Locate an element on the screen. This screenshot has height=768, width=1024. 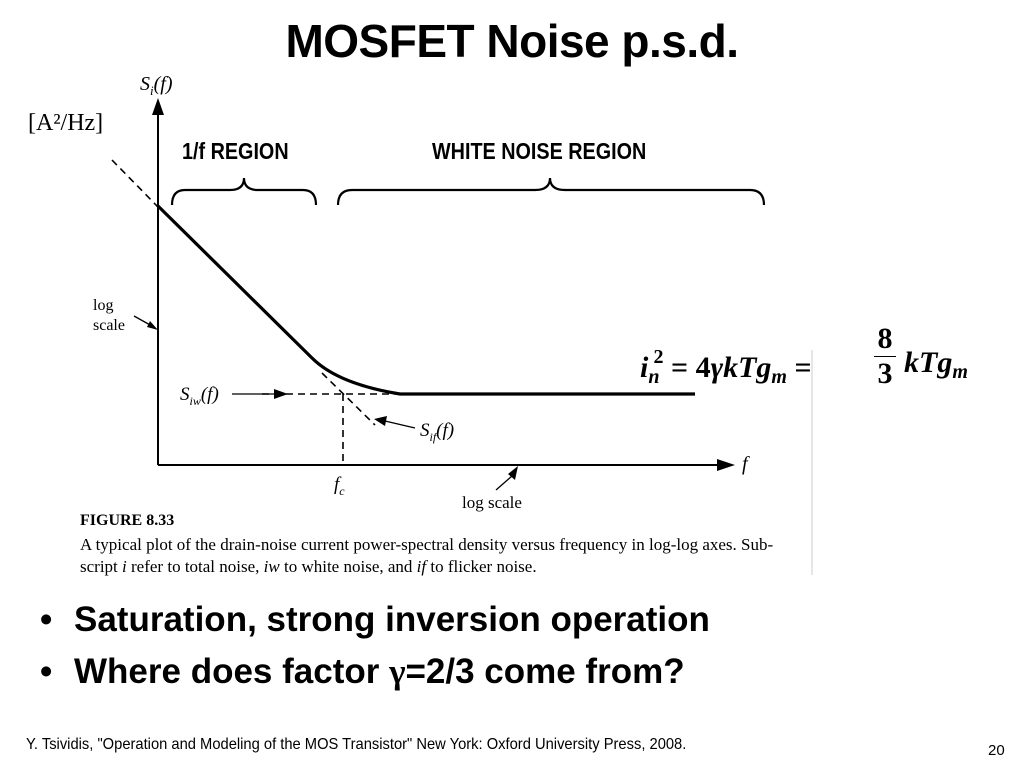
eq-gamma: γ is located at coordinates (717, 367).